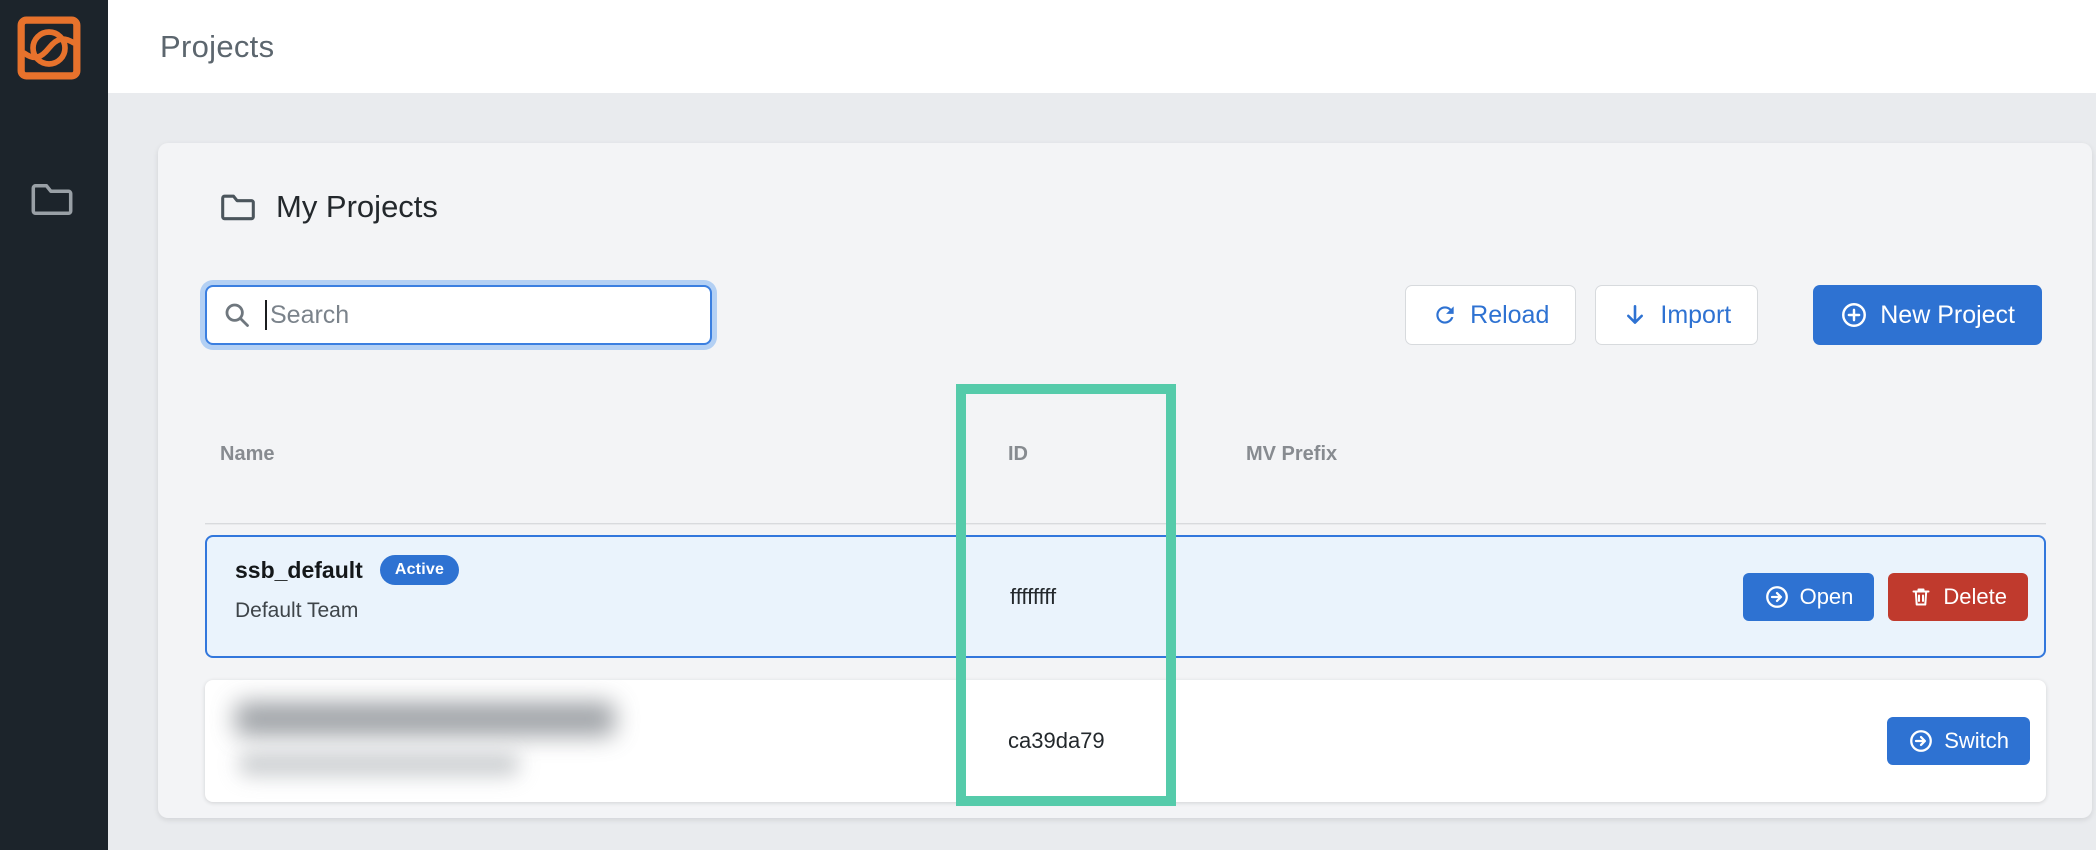 The image size is (2096, 850). I want to click on switch-label: Switch, so click(1976, 740).